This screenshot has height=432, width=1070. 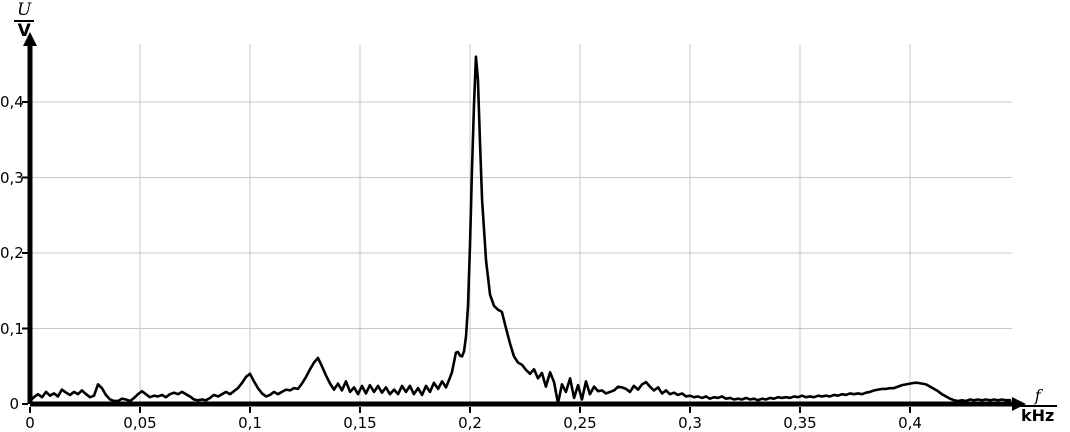 What do you see at coordinates (12, 102) in the screenshot?
I see `y-tick-label: 0,4` at bounding box center [12, 102].